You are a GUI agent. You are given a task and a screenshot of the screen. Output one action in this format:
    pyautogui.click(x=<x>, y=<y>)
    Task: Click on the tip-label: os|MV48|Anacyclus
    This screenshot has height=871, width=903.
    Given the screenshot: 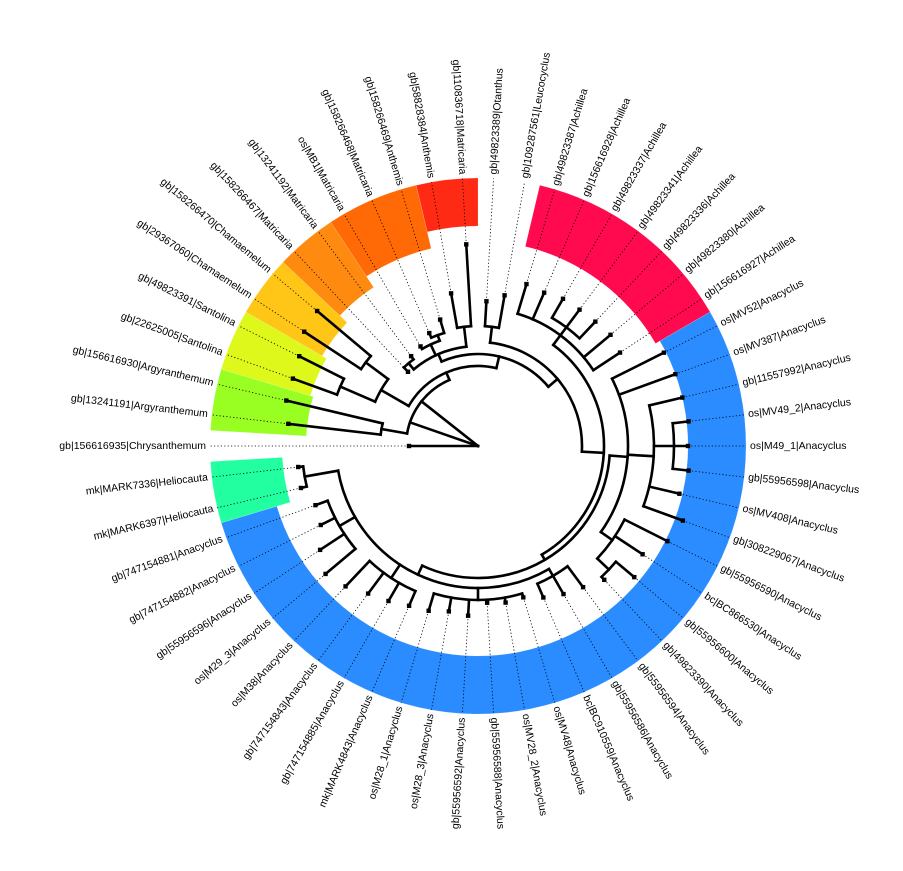 What is the action you would take?
    pyautogui.click(x=569, y=750)
    